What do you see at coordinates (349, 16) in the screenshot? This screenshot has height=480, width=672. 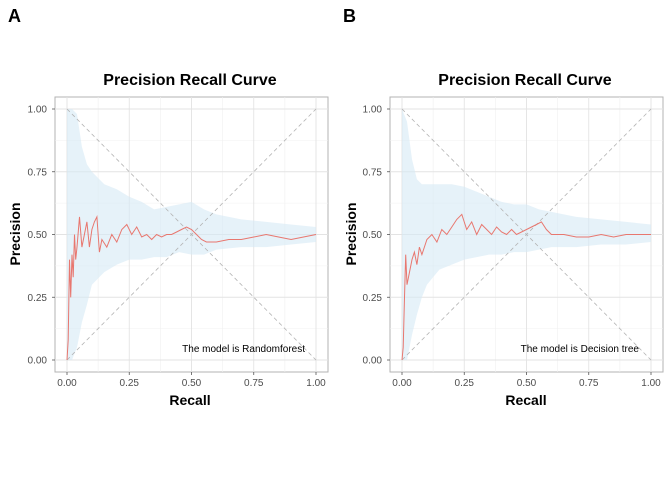 I see `panel-letter: B` at bounding box center [349, 16].